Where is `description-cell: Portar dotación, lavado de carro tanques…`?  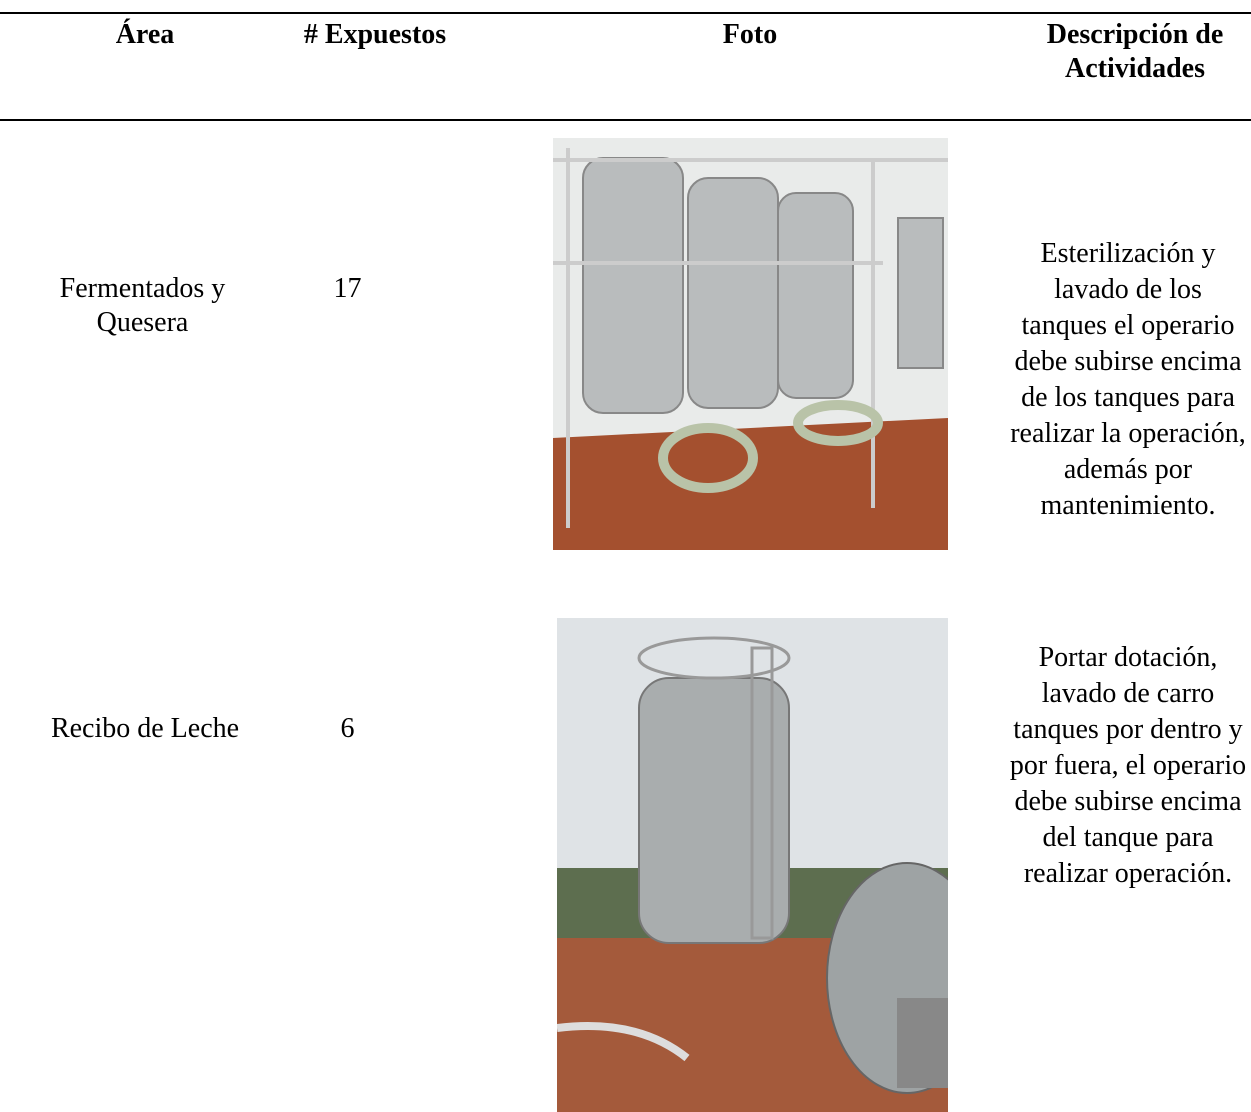
description-cell: Portar dotación, lavado de carro tanques… is located at coordinates (1128, 765).